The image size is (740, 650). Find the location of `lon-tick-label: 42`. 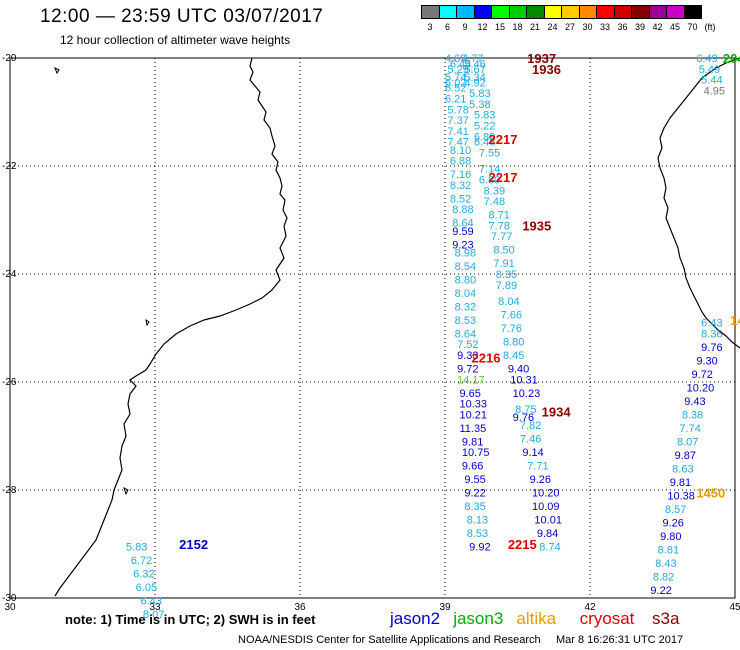

lon-tick-label: 42 is located at coordinates (590, 607).